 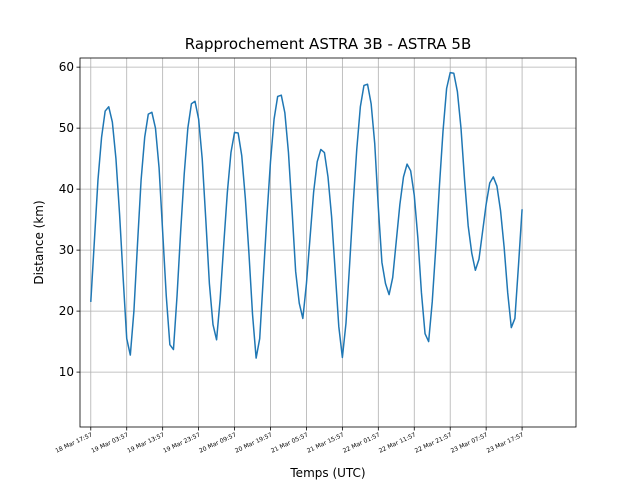 What do you see at coordinates (66, 311) in the screenshot?
I see `y-tick-label: 20` at bounding box center [66, 311].